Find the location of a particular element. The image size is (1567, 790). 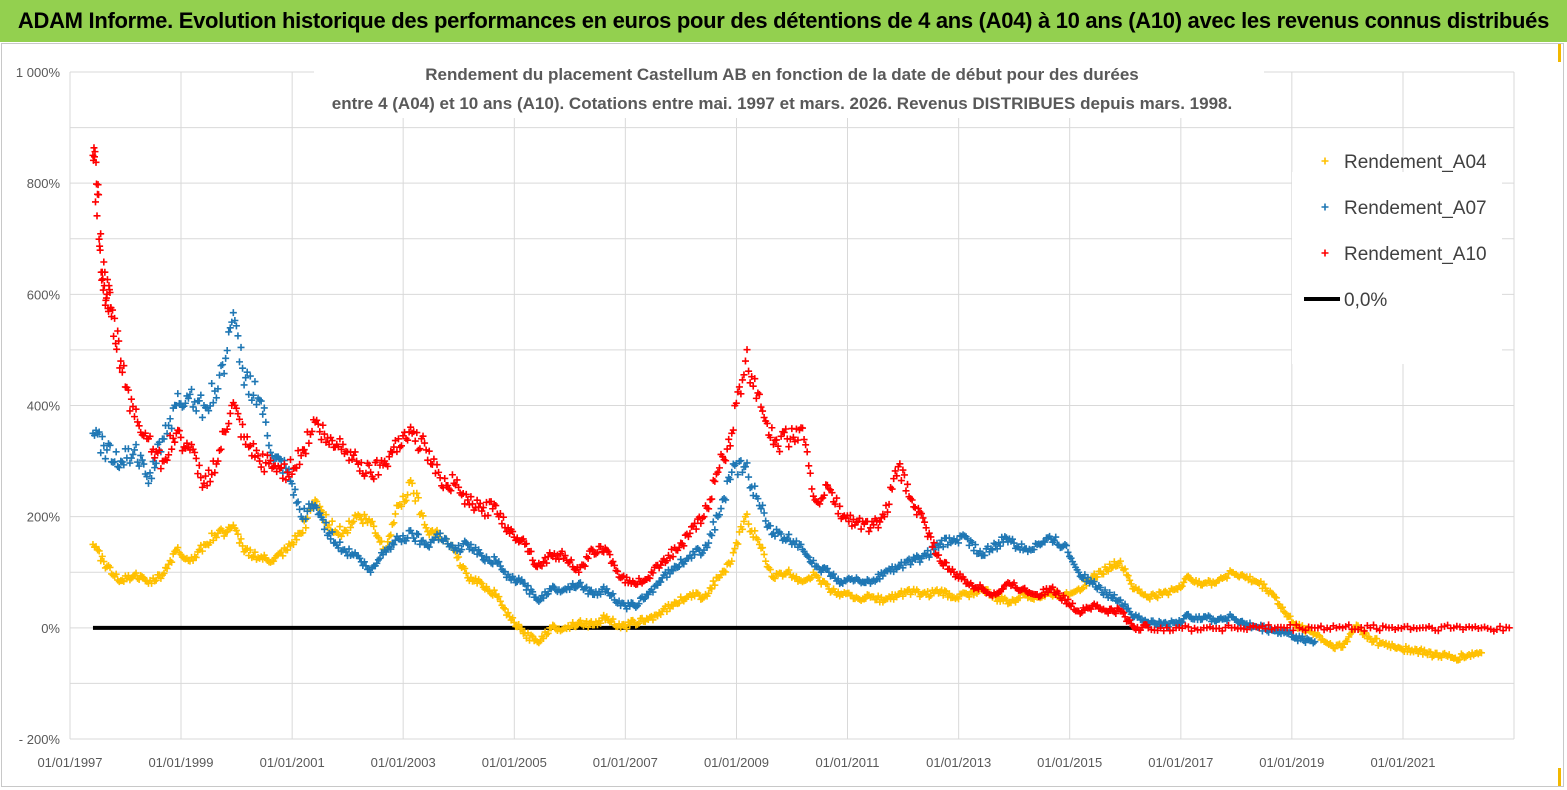

corner-marker-top-right is located at coordinates (1559, 53).